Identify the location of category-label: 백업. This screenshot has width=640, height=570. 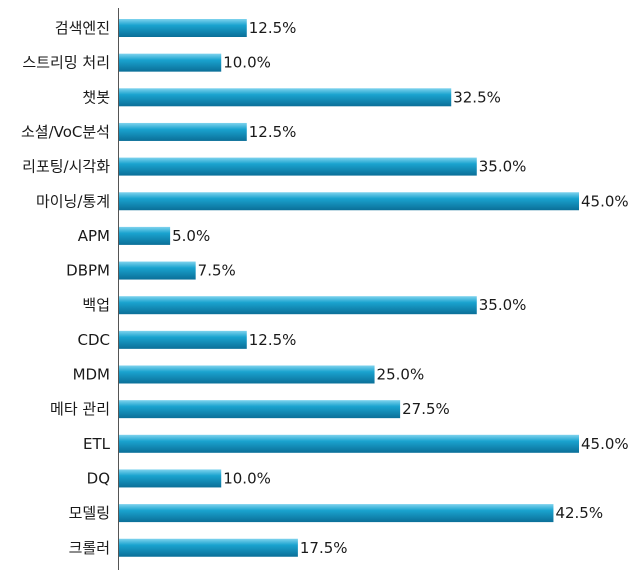
(96, 305).